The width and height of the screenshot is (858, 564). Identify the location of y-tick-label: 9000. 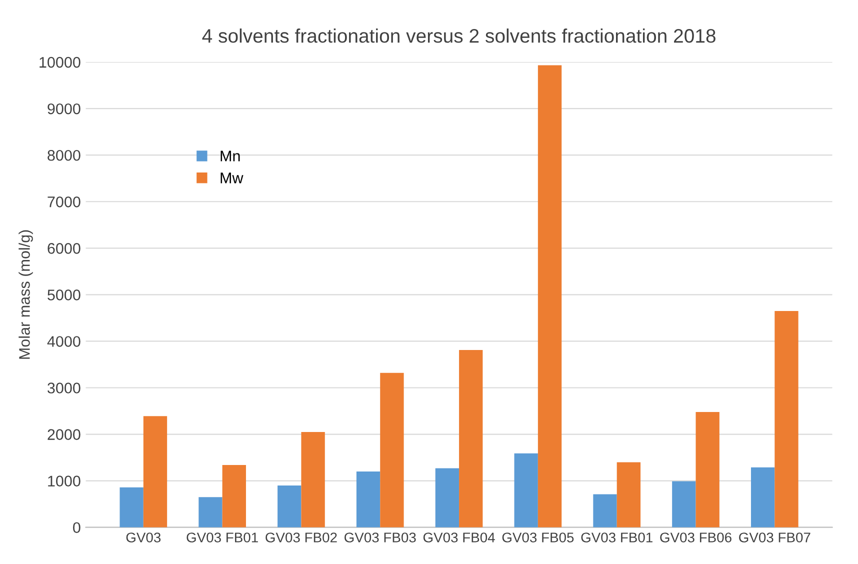
(64, 108).